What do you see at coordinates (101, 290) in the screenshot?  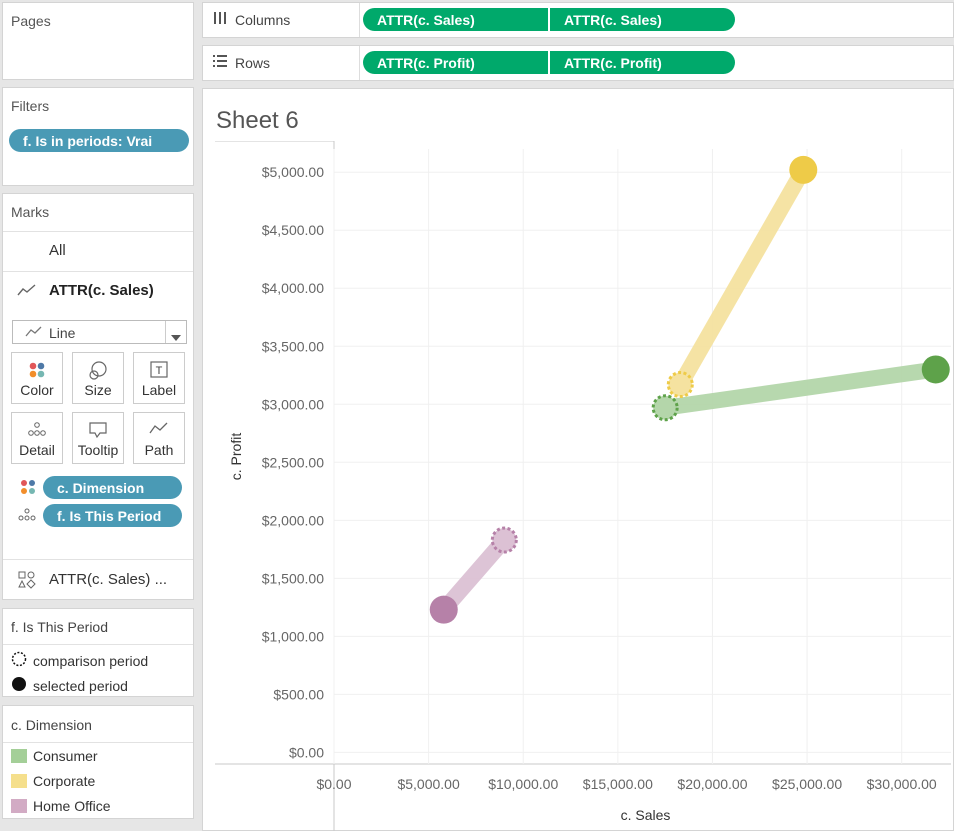 I see `marks-measure-label: ATTR(c. Sales)` at bounding box center [101, 290].